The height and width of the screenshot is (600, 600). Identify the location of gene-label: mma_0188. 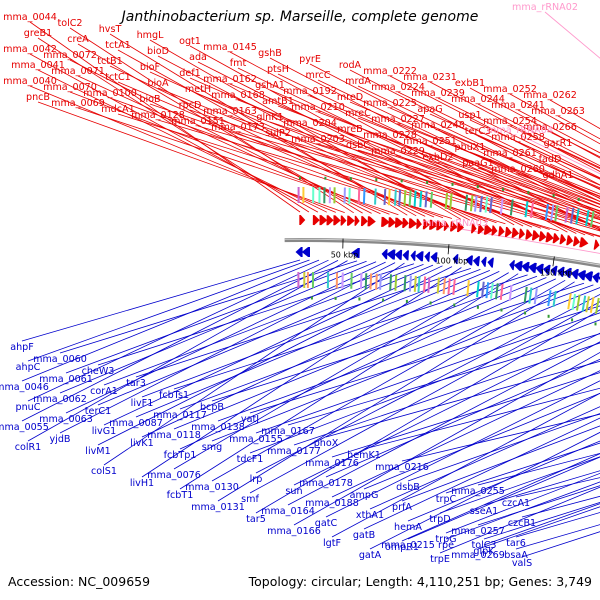
(332, 503).